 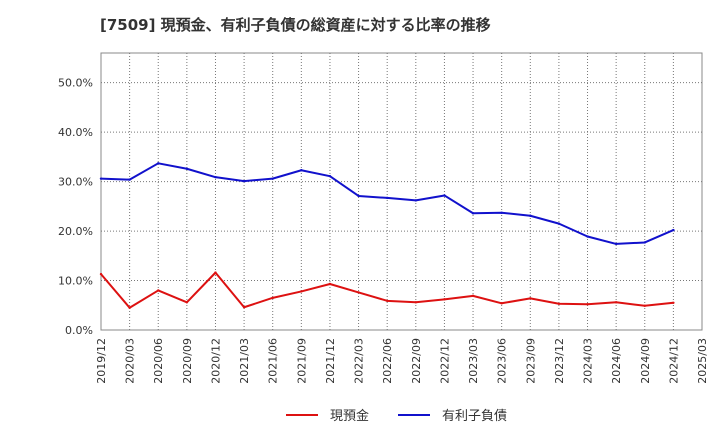 I want to click on x-tick-label: 2023/09, so click(x=530, y=361).